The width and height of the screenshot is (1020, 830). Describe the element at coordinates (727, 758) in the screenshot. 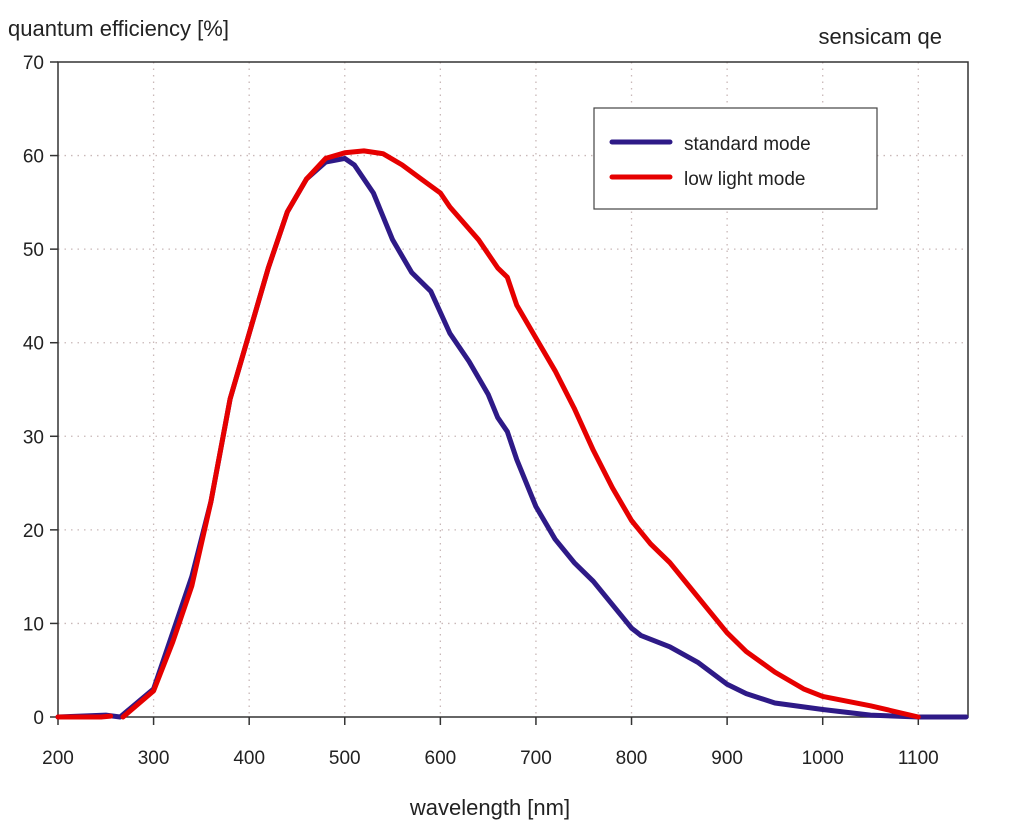

I see `x-tick-label: 900` at that location.